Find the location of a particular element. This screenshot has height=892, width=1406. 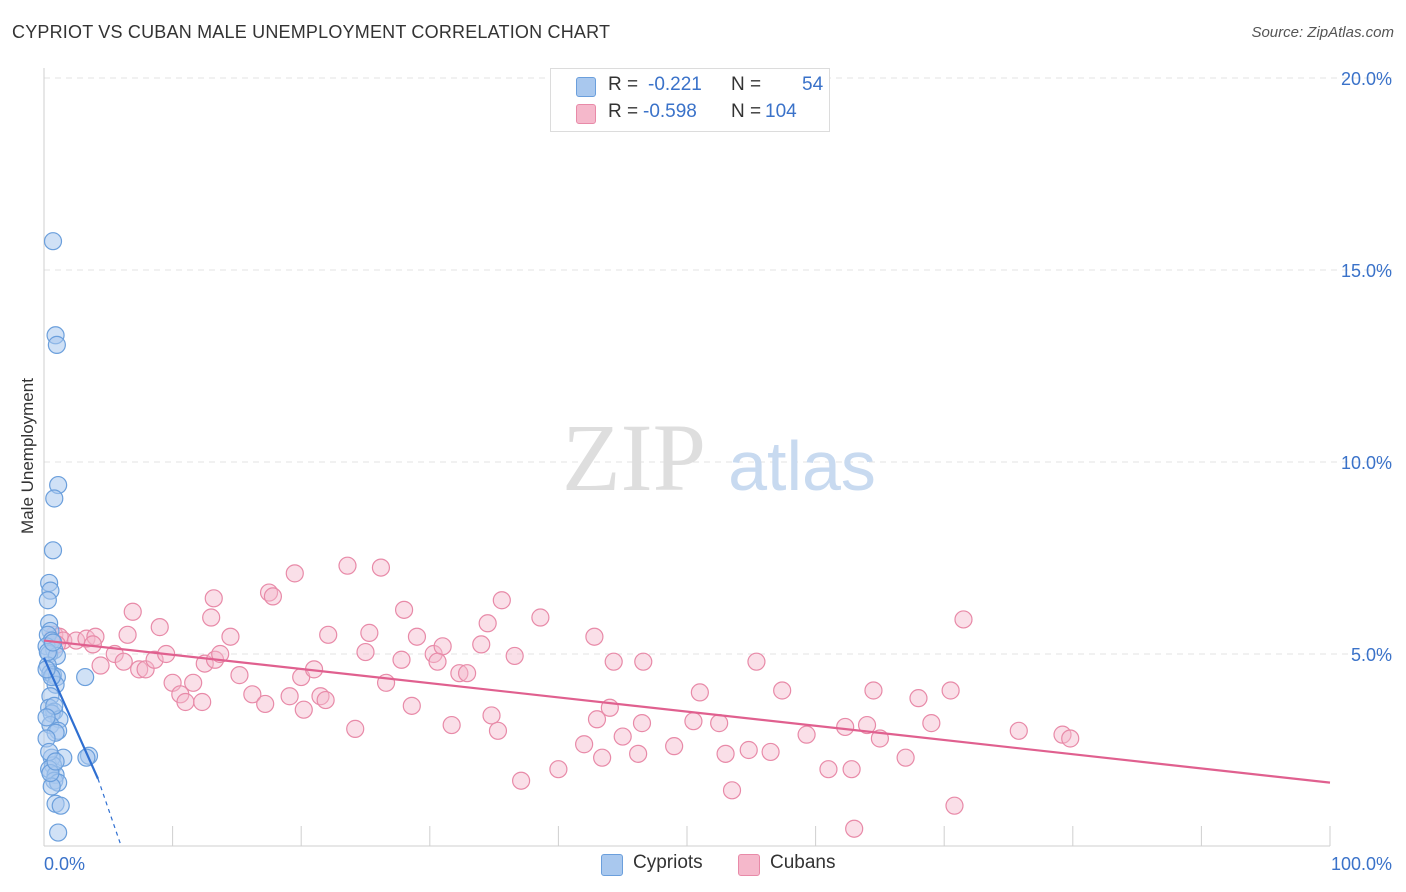

cubans-r-value: -0.598 is located at coordinates (670, 111).